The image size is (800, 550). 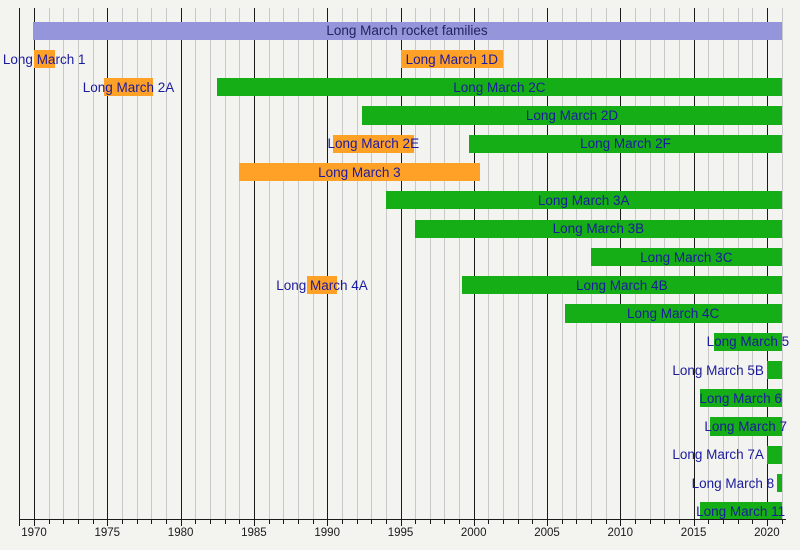 I want to click on bar-long-march-3b, so click(x=598, y=228).